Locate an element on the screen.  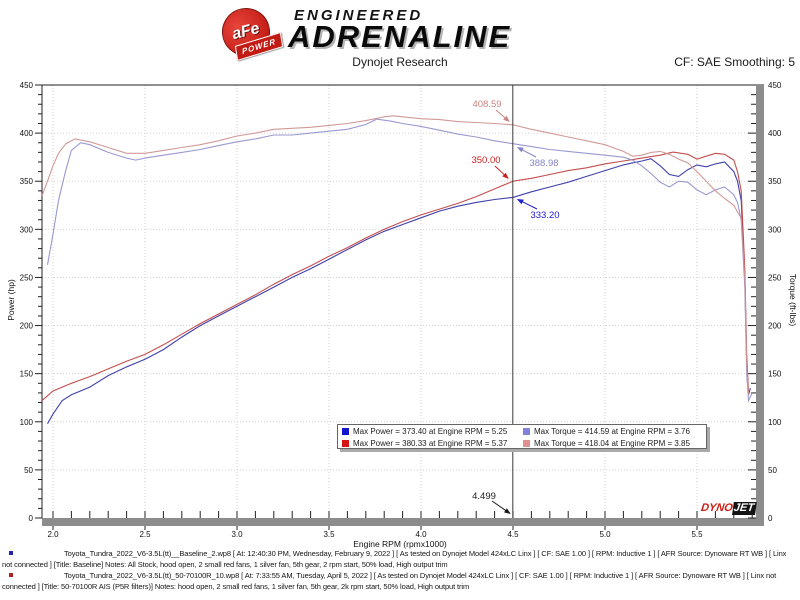
y-tick-label-left: 250 is located at coordinates (27, 277).